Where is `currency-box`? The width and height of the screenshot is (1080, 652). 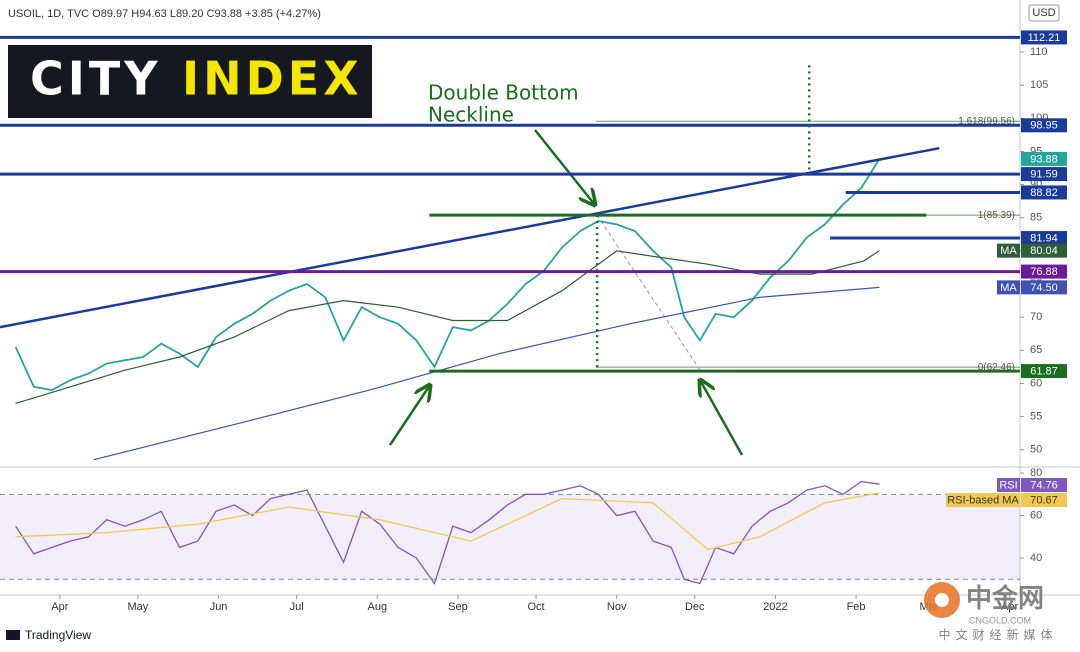
currency-box is located at coordinates (1044, 13).